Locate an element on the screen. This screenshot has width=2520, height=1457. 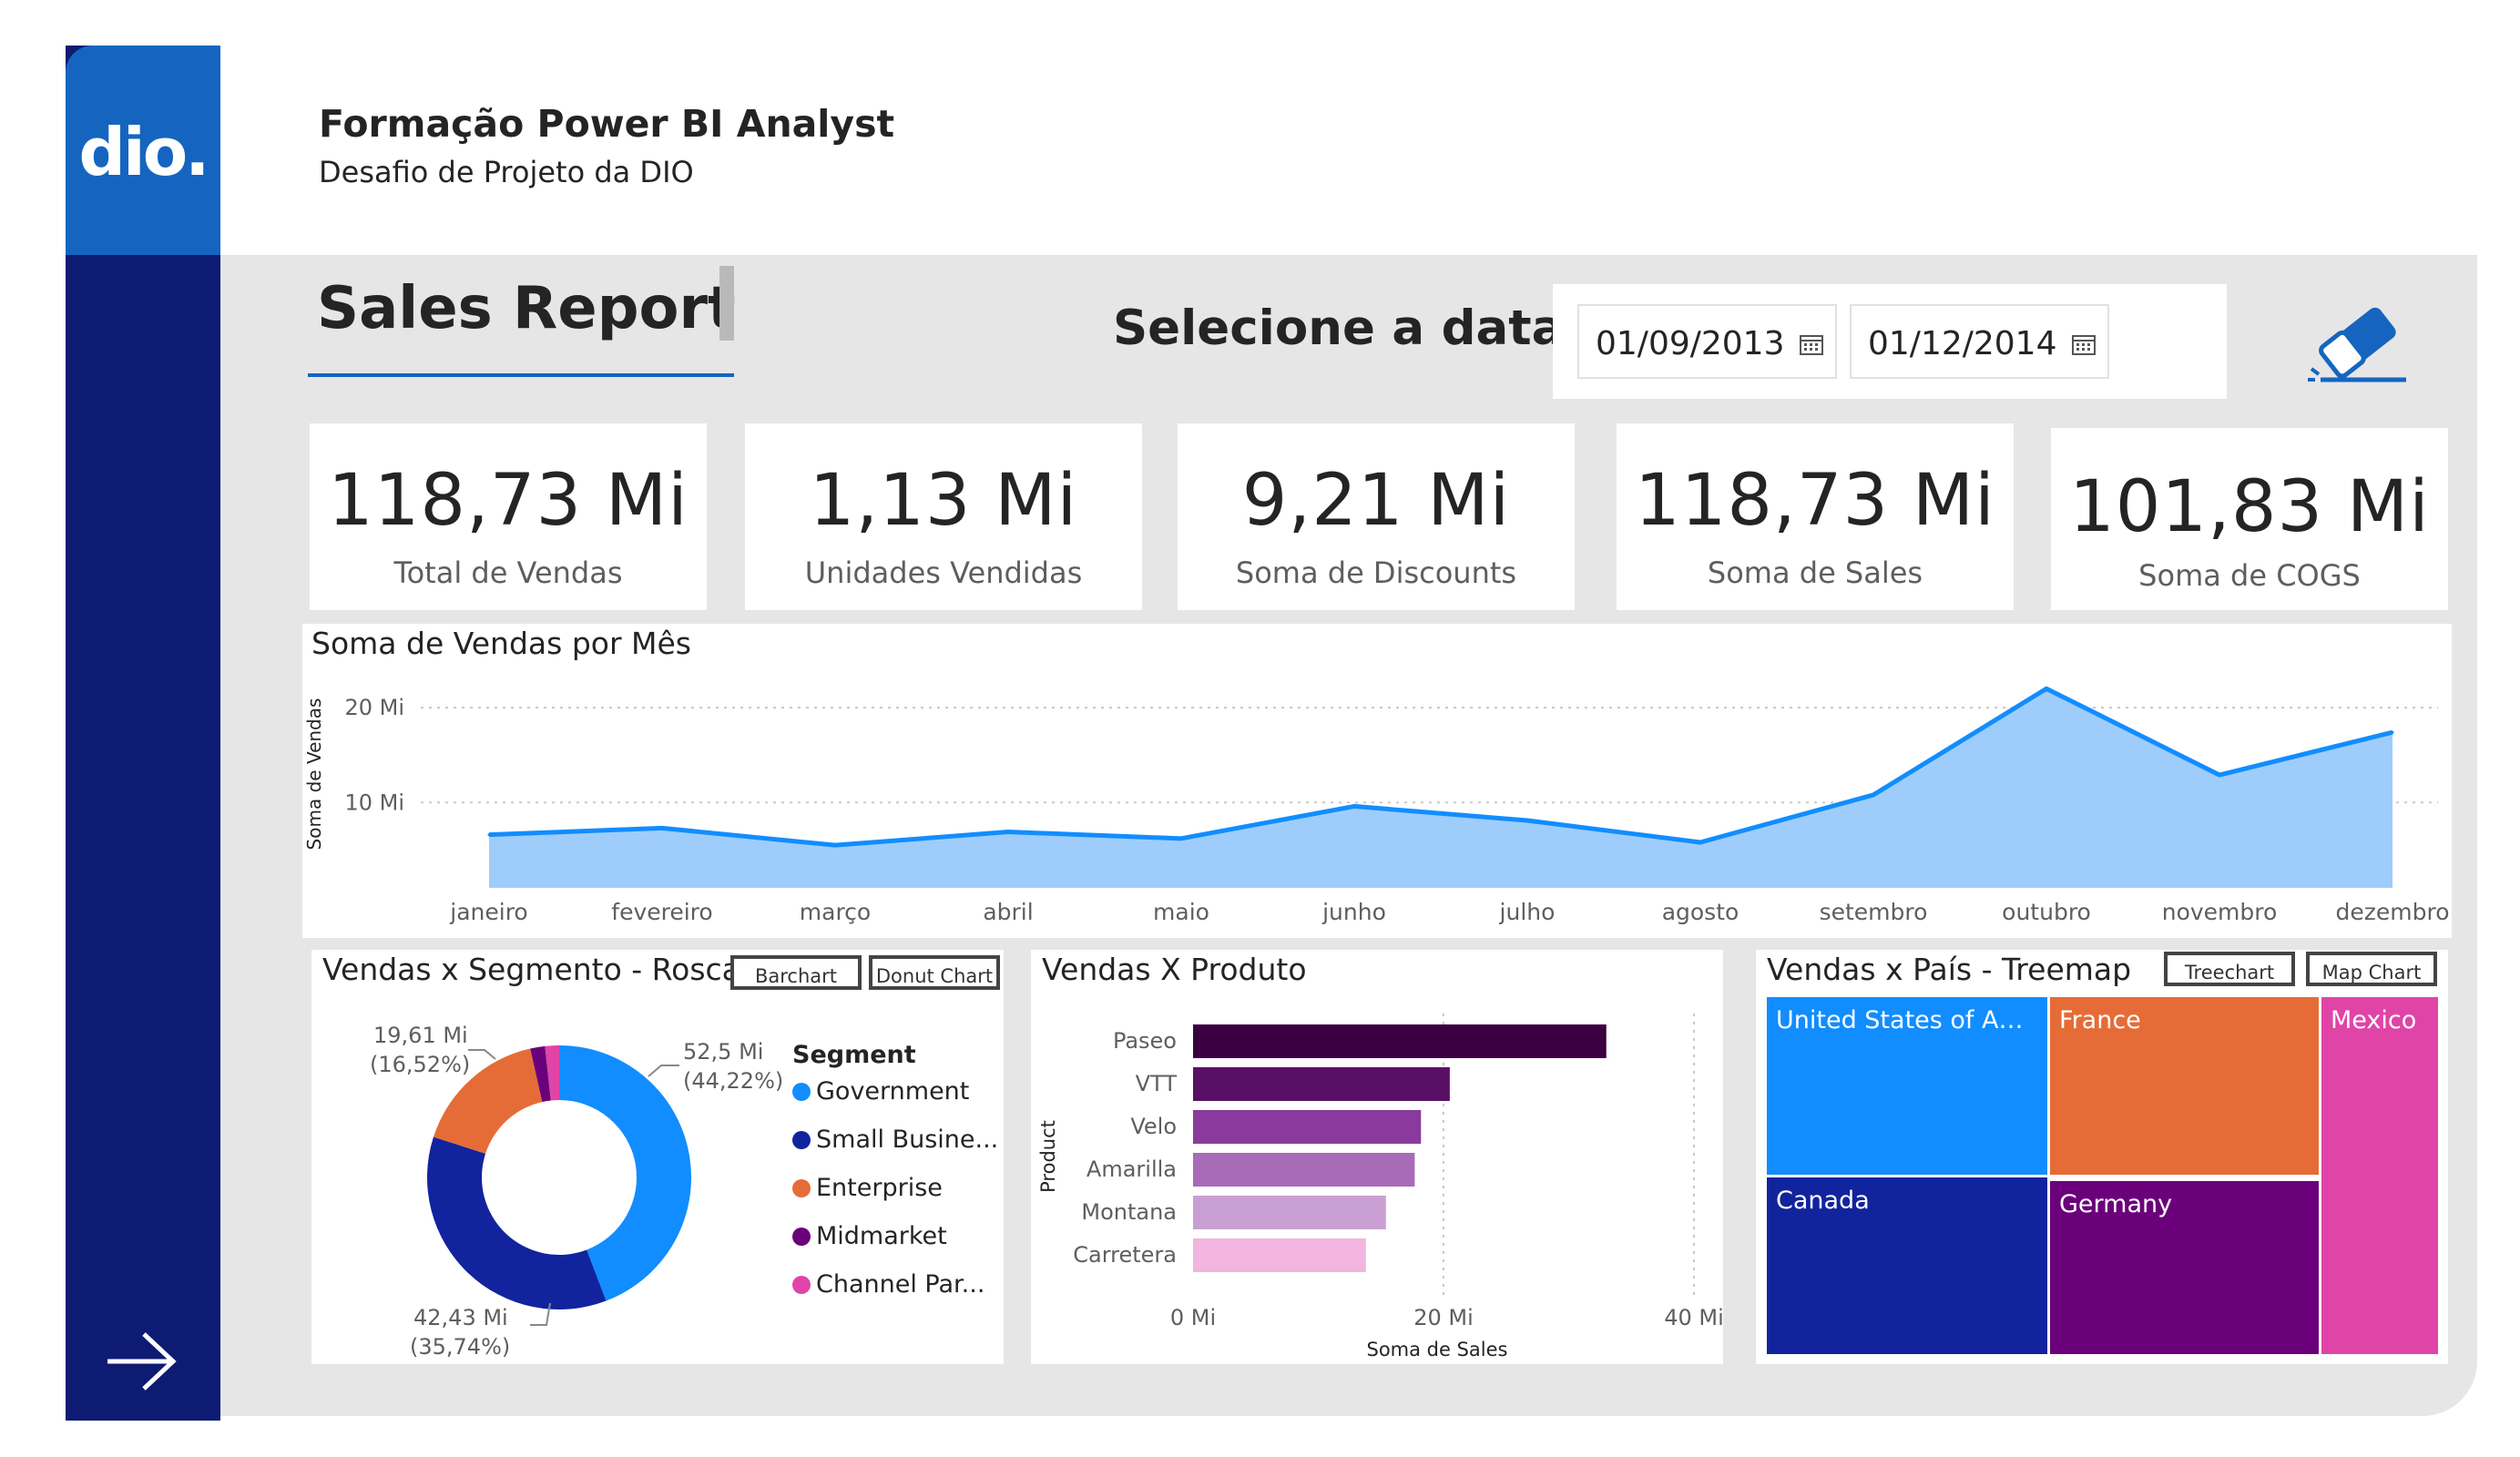
kpi-card-soma-sales: 118,73 Mi Soma de Sales is located at coordinates (1815, 517).